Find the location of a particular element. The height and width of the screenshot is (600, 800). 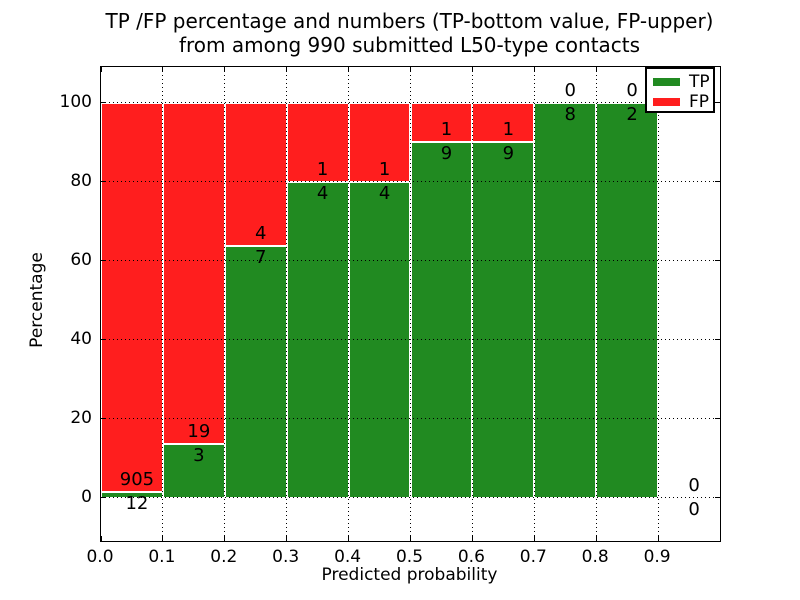

x-axis-label: Predicted probability is located at coordinates (409, 575).